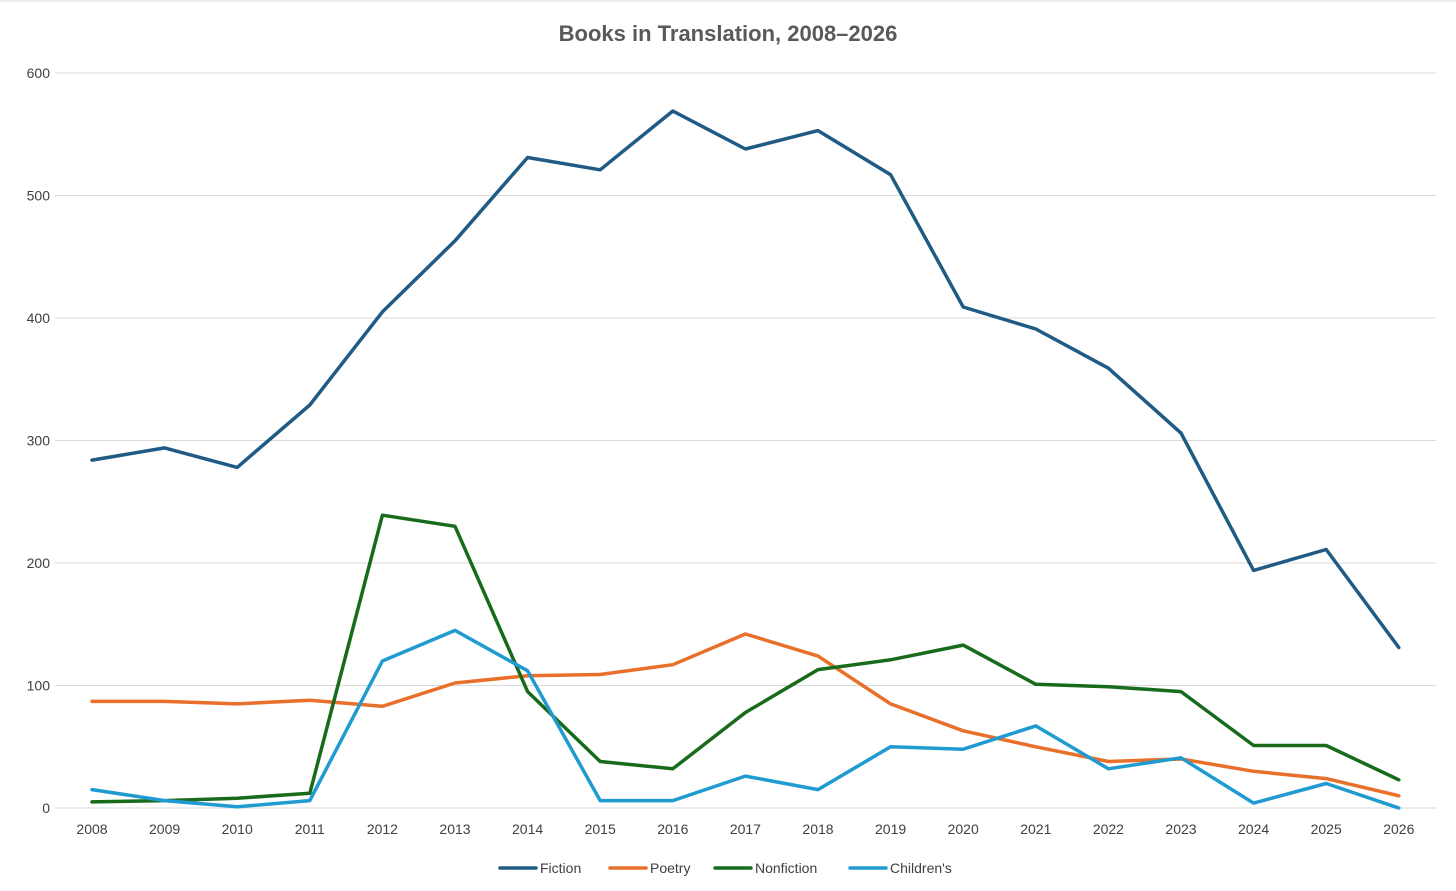  What do you see at coordinates (672, 829) in the screenshot?
I see `x-tick-label: 2016` at bounding box center [672, 829].